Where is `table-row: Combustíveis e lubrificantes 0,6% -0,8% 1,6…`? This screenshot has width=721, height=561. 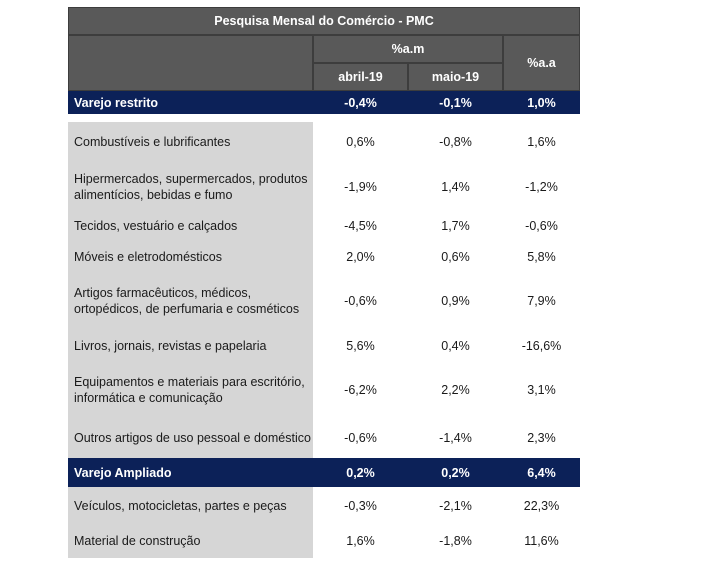 table-row: Combustíveis e lubrificantes 0,6% -0,8% 1,6… is located at coordinates (324, 142).